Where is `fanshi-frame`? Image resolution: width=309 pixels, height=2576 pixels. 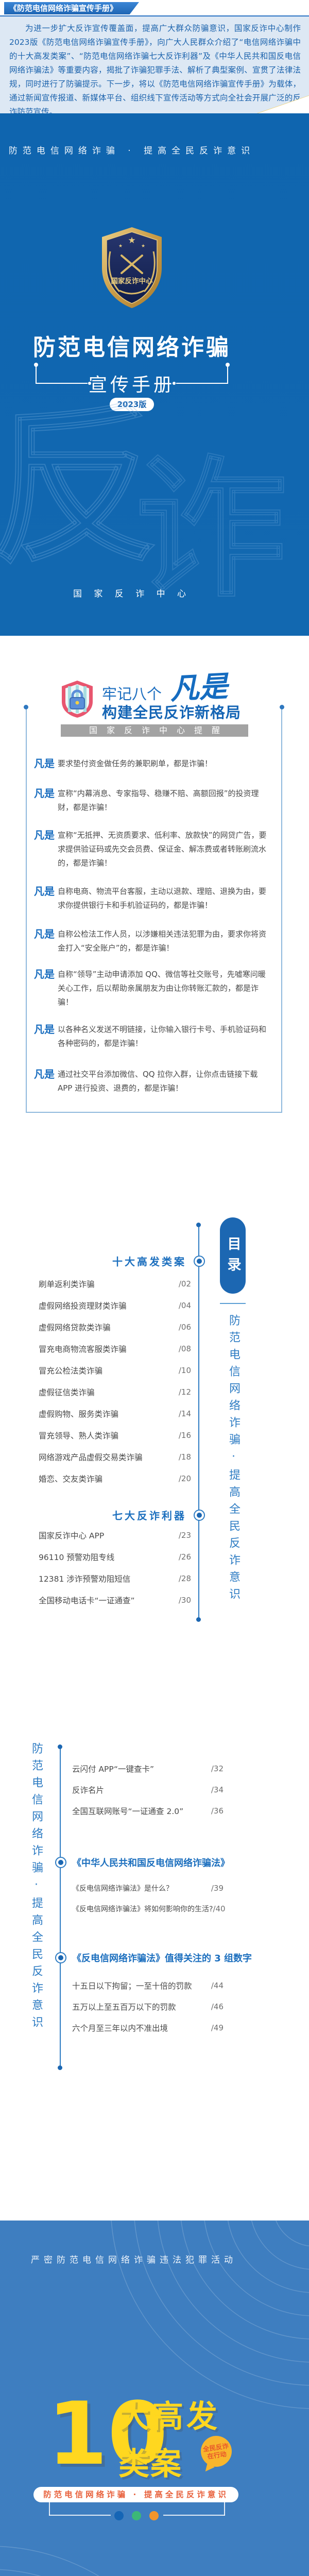
fanshi-frame is located at coordinates (154, 909).